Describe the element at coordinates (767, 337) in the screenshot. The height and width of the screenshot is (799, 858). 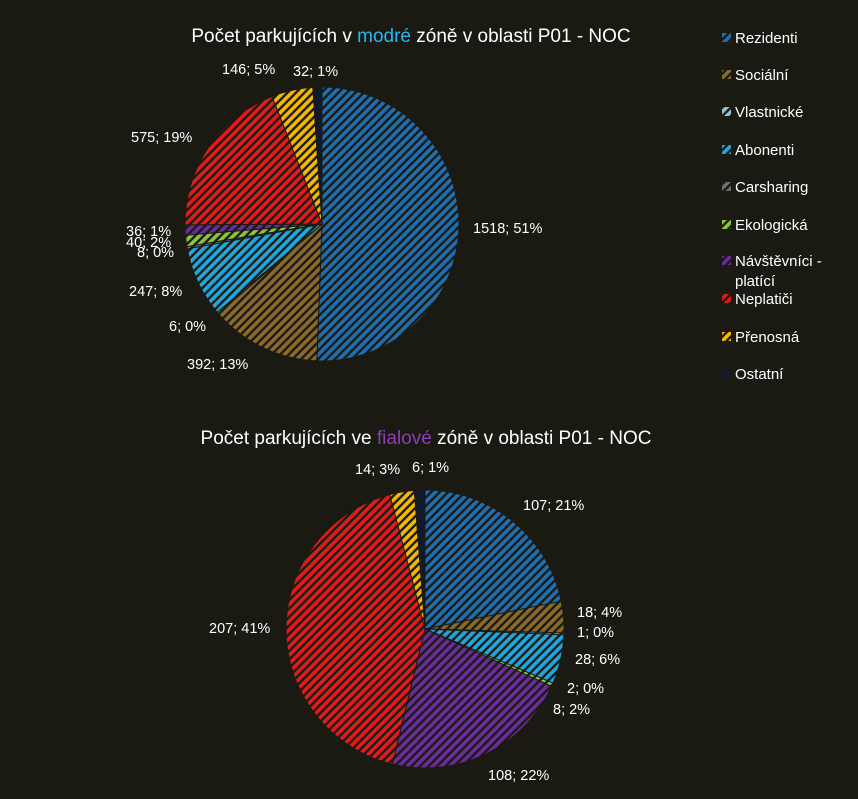
I see `legend-item-label: Přenosná` at that location.